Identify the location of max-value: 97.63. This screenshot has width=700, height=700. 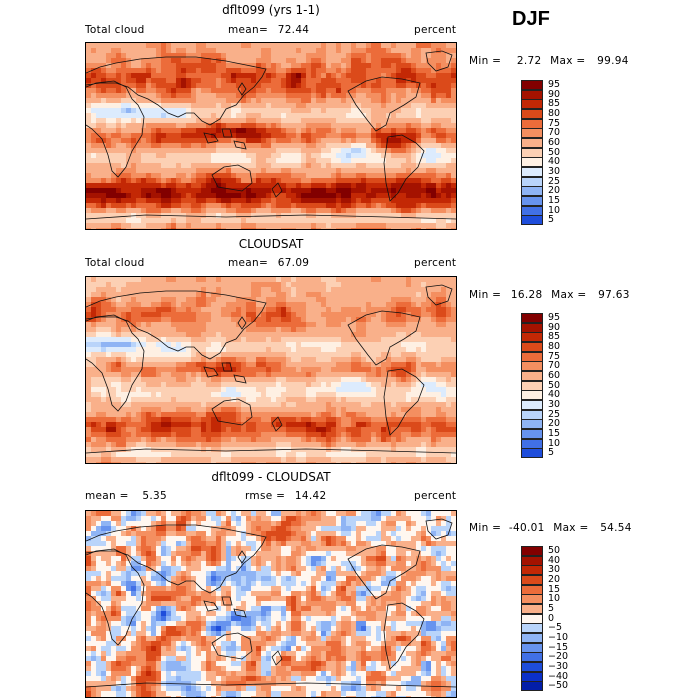
(614, 295).